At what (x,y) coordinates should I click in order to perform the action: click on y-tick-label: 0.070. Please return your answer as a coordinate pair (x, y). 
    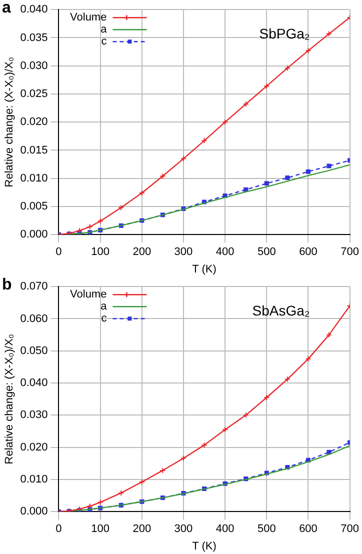
    Looking at the image, I should click on (34, 286).